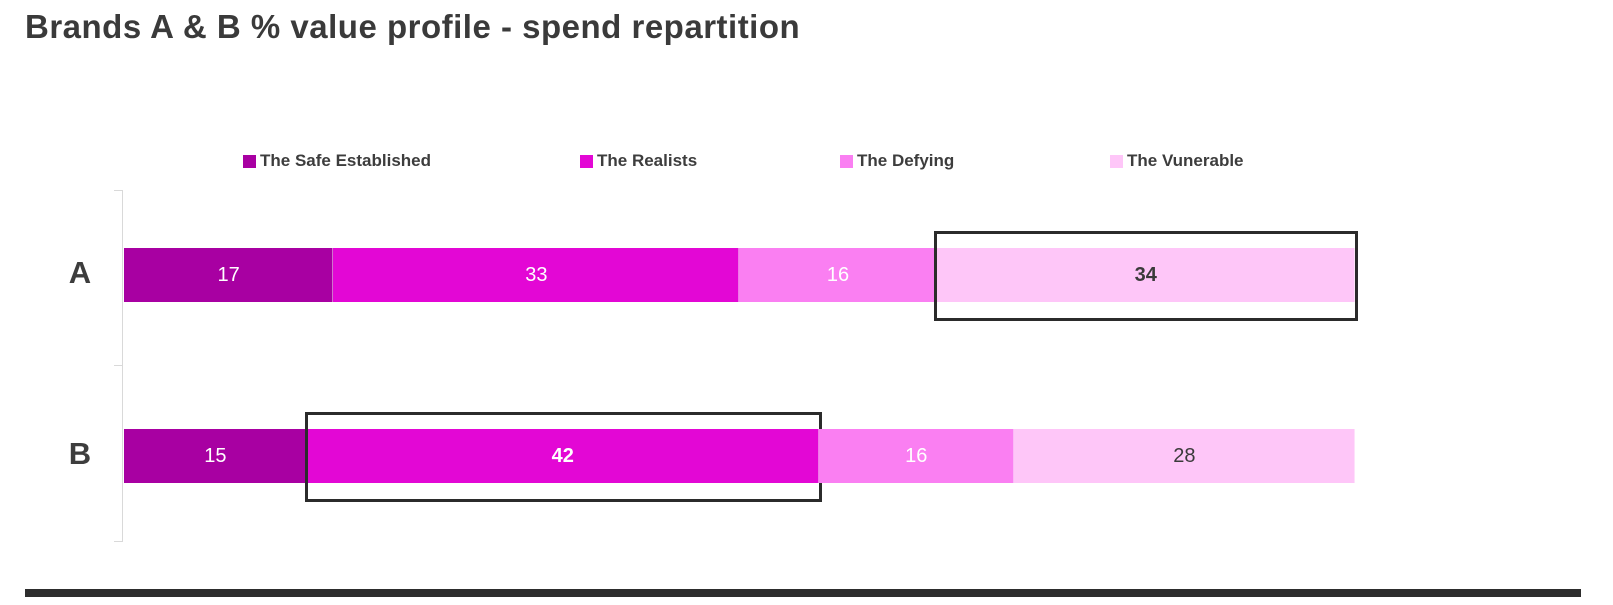 Image resolution: width=1613 pixels, height=605 pixels. I want to click on legend-item-the-defying: The Defying, so click(897, 161).